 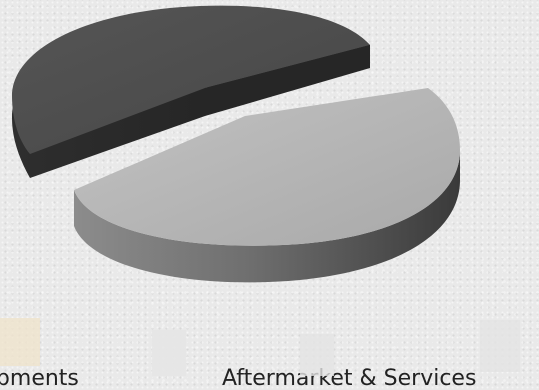 I want to click on legend-label-aftermarket: Aftermarket & Services, so click(x=349, y=378).